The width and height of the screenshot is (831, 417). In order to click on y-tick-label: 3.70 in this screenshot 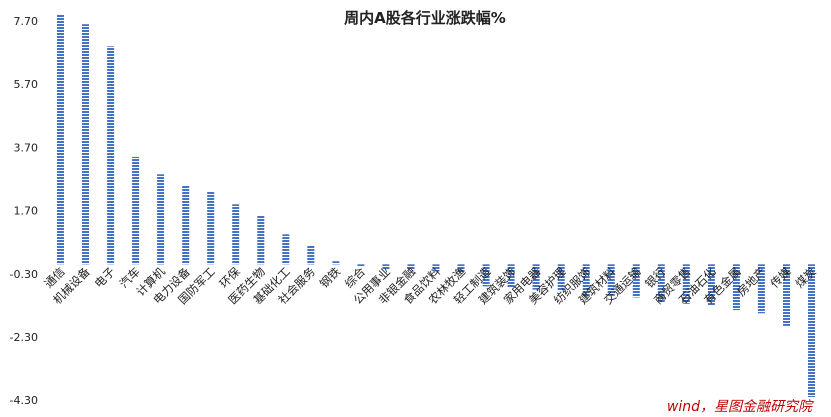, I will do `click(26, 147)`.